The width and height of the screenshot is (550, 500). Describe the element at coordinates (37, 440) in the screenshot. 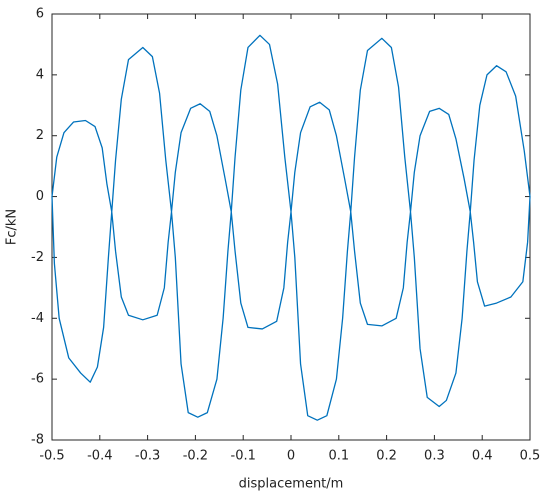

I see `y-tick-label: -8` at that location.